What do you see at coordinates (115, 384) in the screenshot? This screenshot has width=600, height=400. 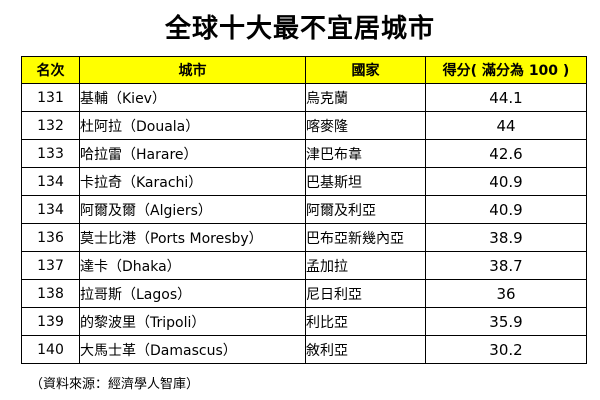 I see `source-note: （資料來源：經濟學人智庫）` at bounding box center [115, 384].